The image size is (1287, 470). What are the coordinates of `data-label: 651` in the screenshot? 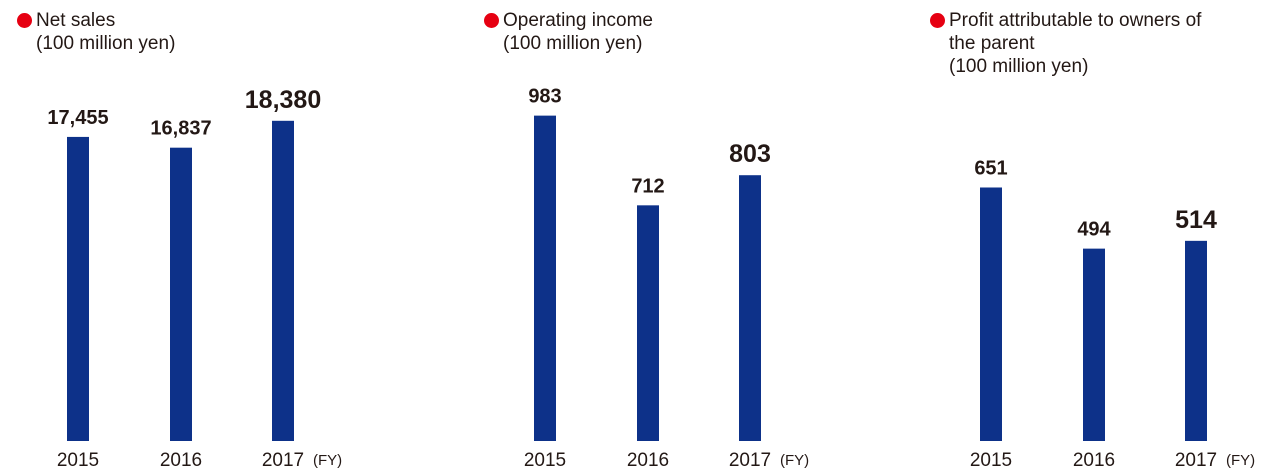 It's located at (990, 168).